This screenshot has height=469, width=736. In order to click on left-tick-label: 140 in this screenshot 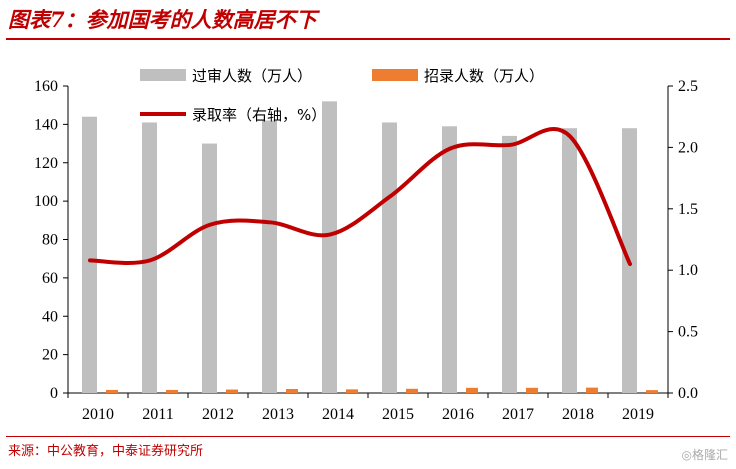, I will do `click(46, 124)`.